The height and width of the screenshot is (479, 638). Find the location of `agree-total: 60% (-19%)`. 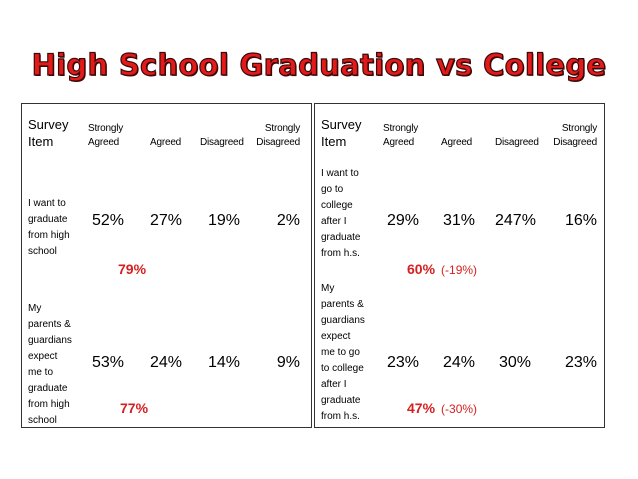

agree-total: 60% (-19%) is located at coordinates (442, 269).